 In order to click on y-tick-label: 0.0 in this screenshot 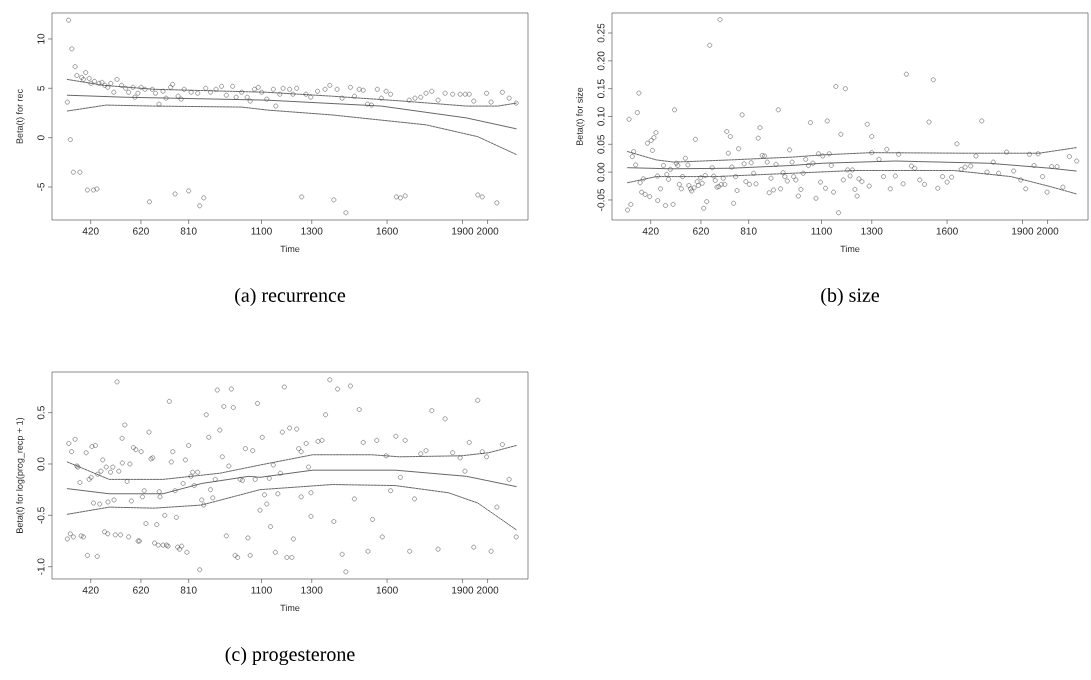, I will do `click(41, 464)`.